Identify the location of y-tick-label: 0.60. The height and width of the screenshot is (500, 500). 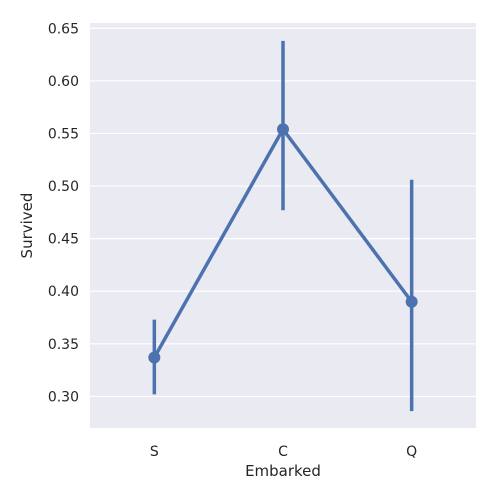
(63, 82).